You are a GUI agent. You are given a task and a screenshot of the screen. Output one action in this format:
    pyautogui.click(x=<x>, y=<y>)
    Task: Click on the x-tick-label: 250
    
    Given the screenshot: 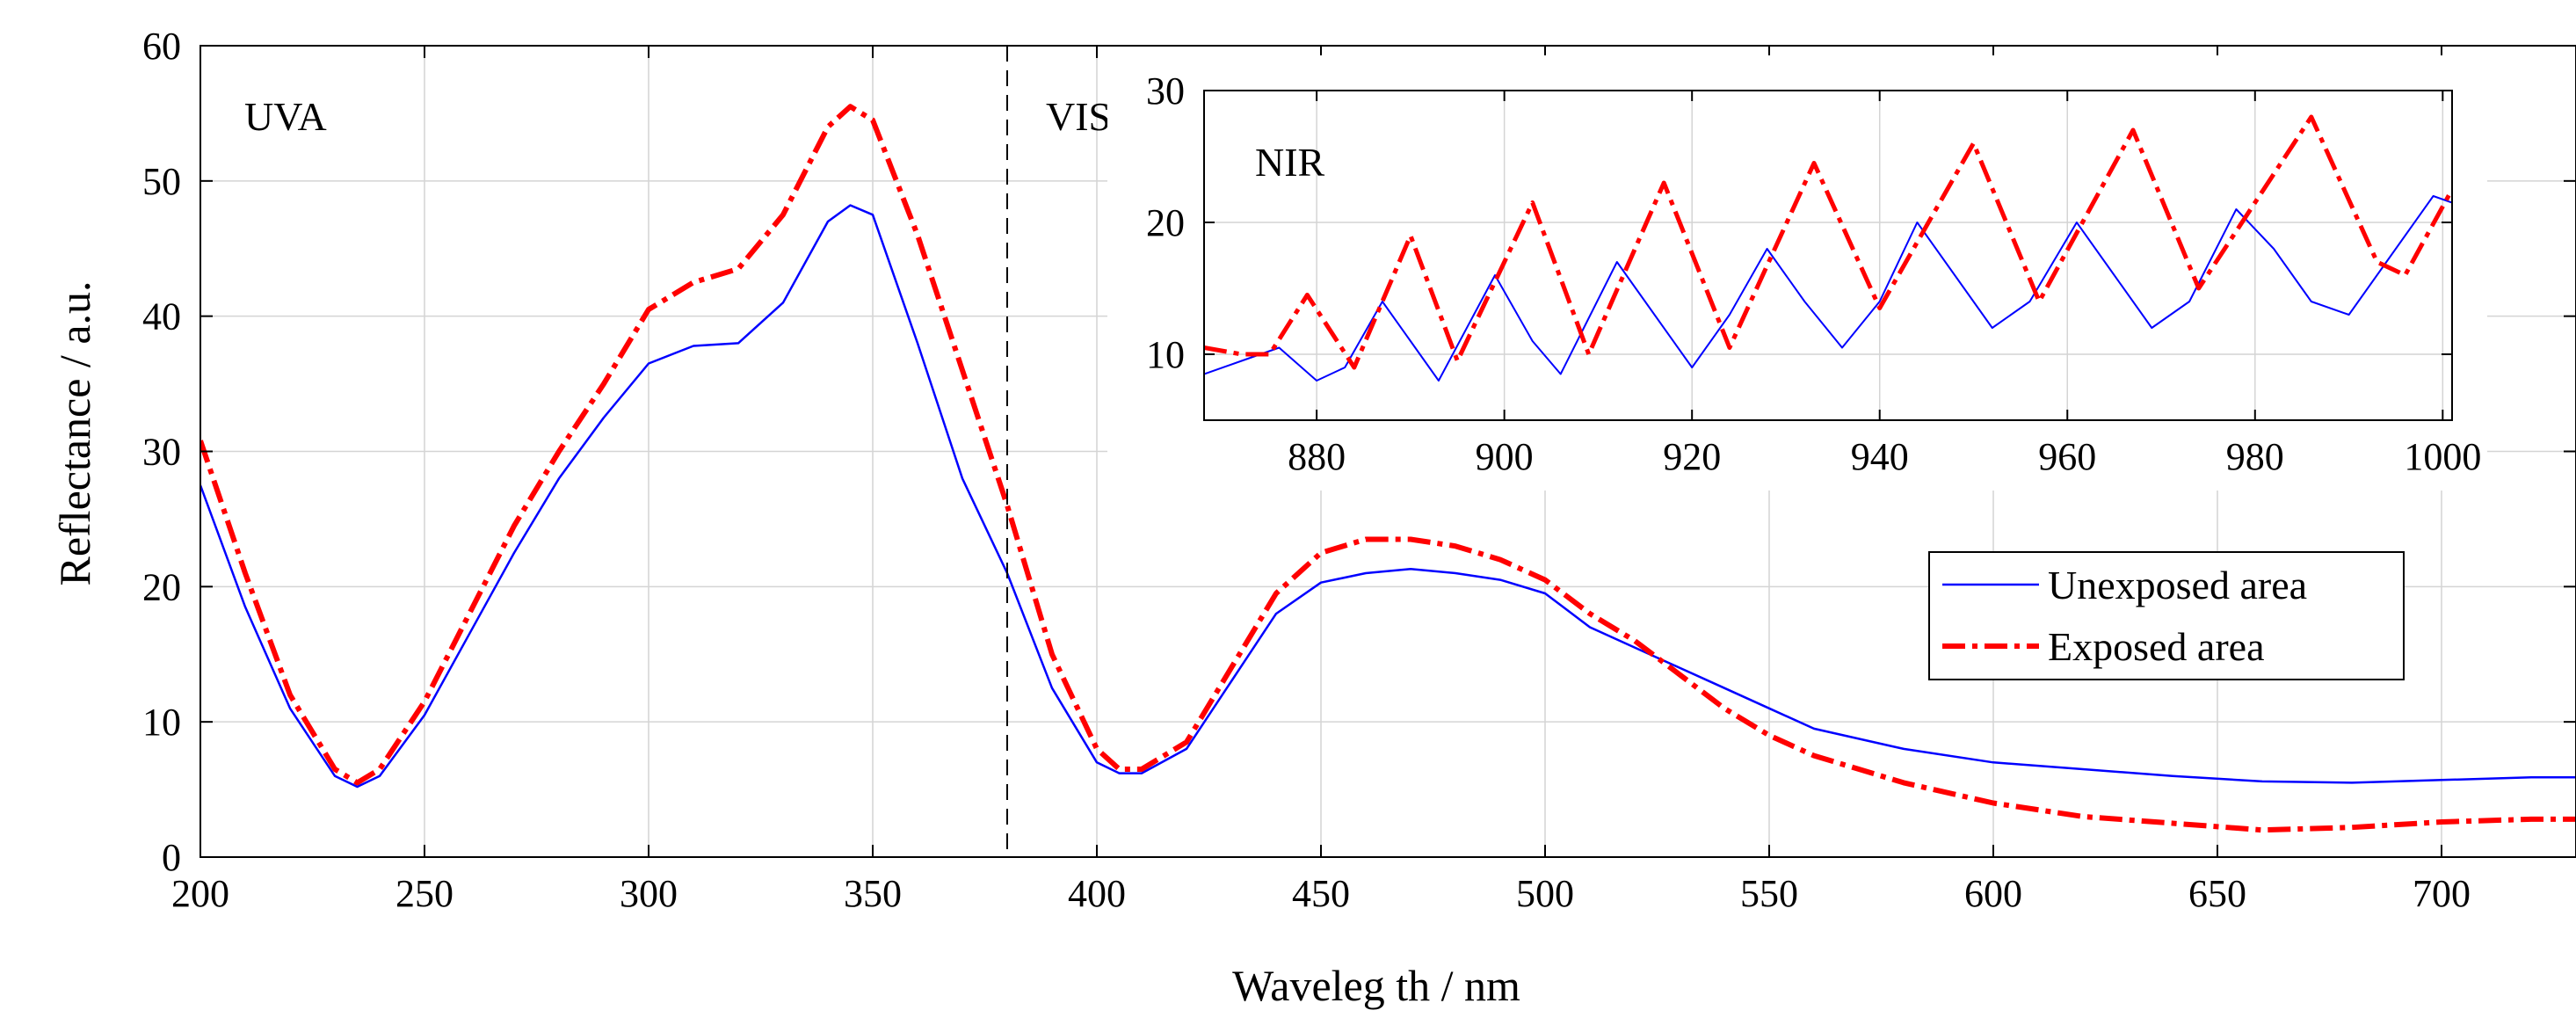 What is the action you would take?
    pyautogui.click(x=424, y=893)
    